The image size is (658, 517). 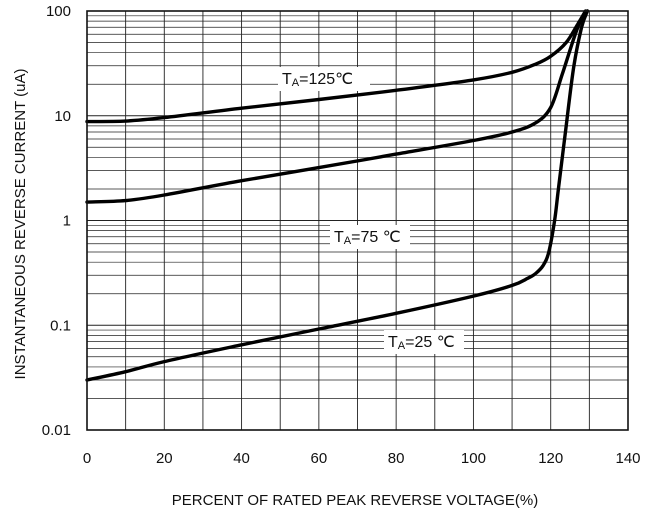 What do you see at coordinates (550, 458) in the screenshot?
I see `x-tick-label: 120` at bounding box center [550, 458].